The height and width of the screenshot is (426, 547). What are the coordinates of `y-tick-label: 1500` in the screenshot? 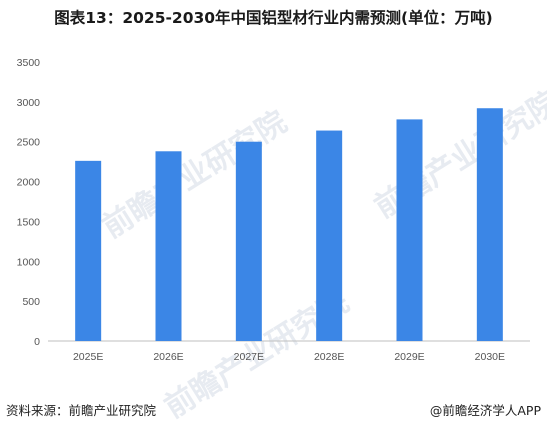 It's located at (29, 222).